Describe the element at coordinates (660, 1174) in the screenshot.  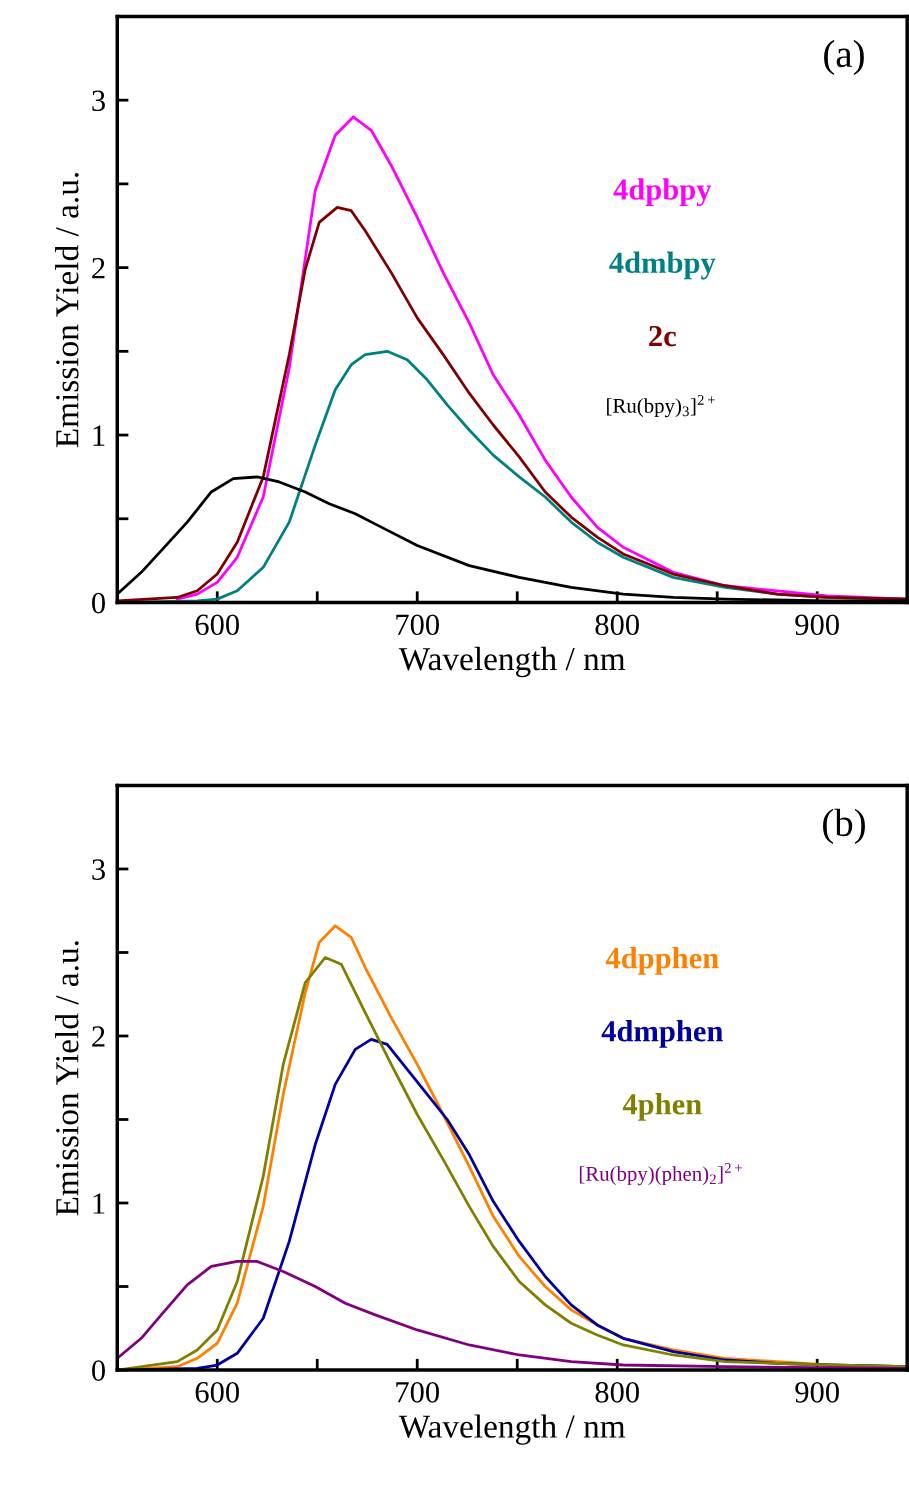
I see `text: [Ru(bpy)(phen)$_{2}$]$^{2+}$` at that location.